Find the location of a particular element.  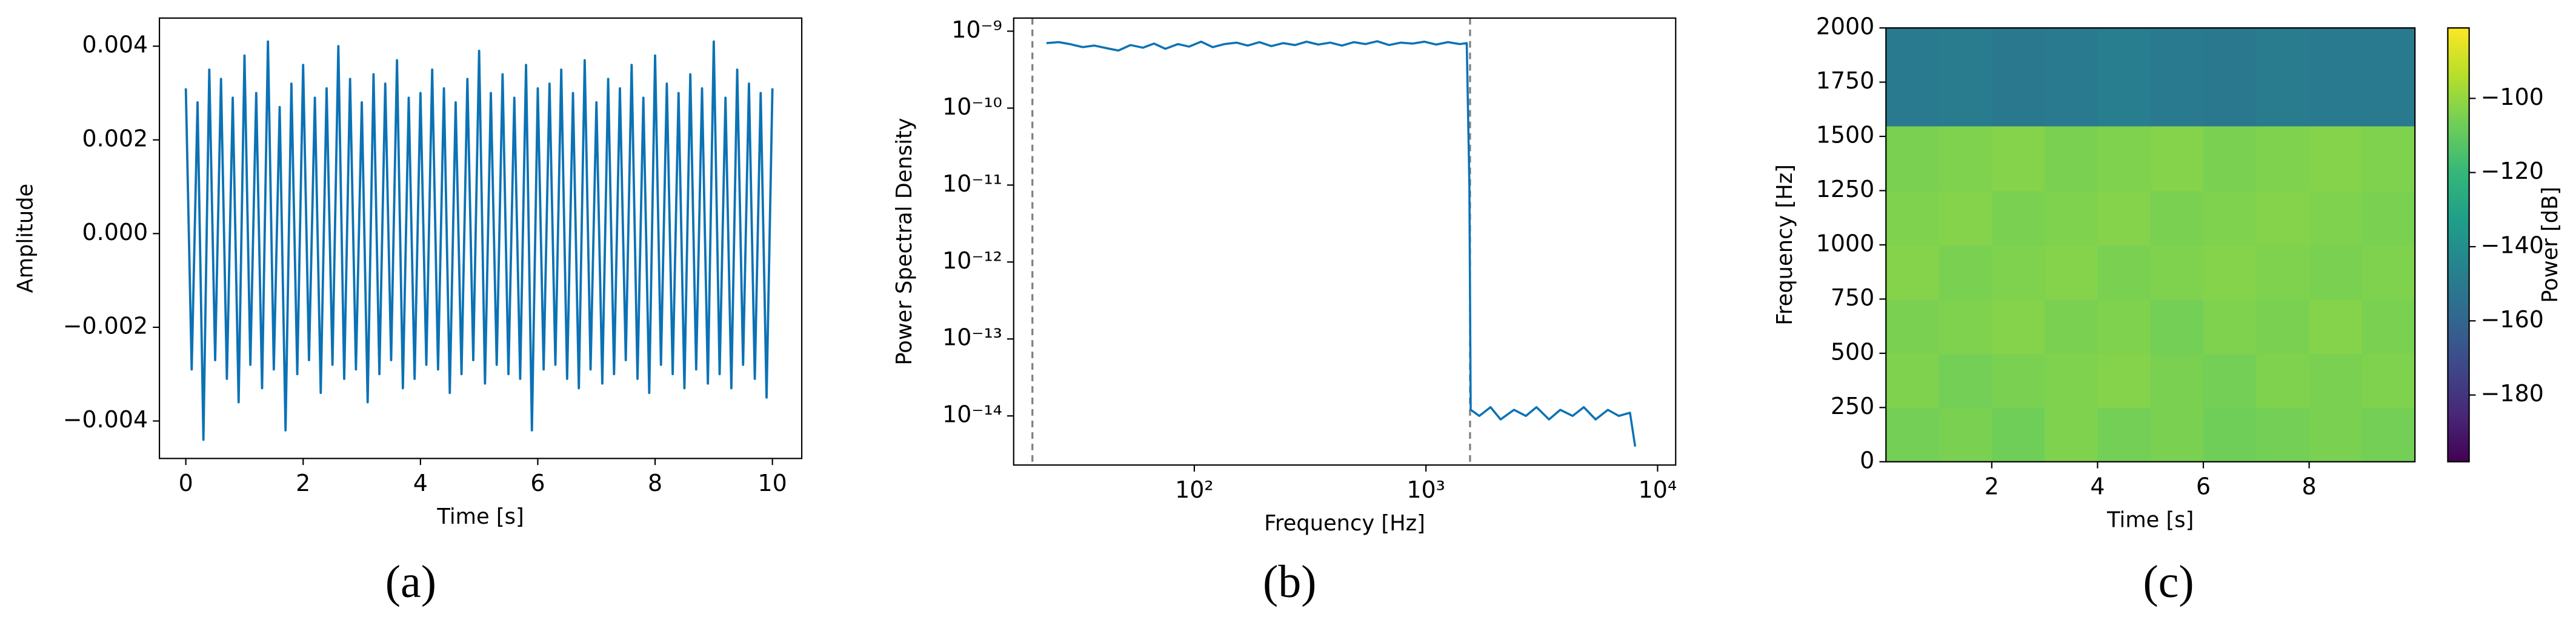

panel-caption: (a) is located at coordinates (410, 581).